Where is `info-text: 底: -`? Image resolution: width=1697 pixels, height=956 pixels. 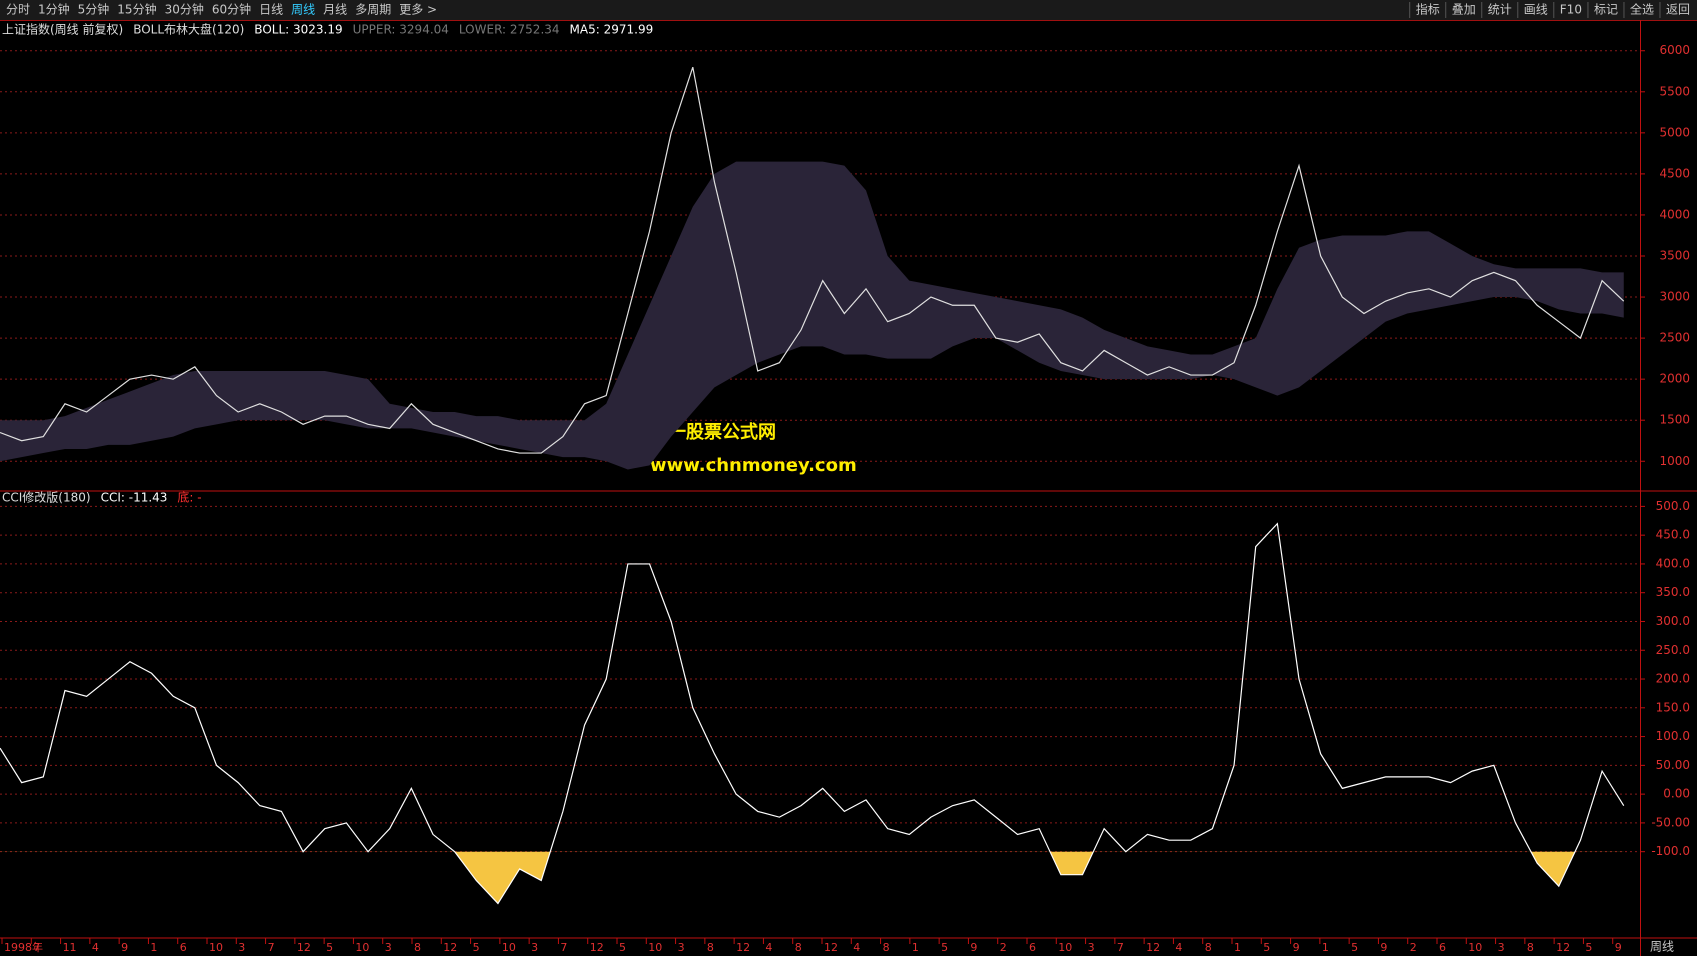 info-text: 底: - is located at coordinates (189, 497).